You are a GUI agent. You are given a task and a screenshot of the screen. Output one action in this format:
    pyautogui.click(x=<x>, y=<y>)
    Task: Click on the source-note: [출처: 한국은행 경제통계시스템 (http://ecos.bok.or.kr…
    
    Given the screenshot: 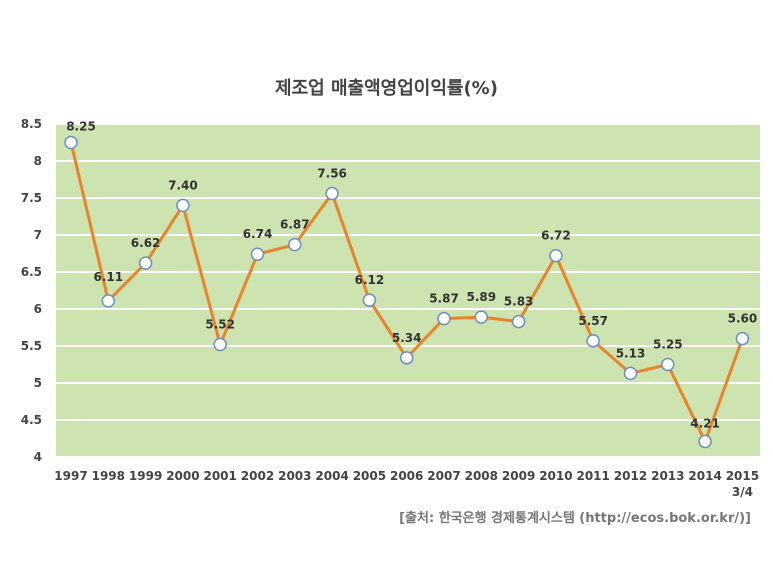 What is the action you would take?
    pyautogui.click(x=575, y=518)
    